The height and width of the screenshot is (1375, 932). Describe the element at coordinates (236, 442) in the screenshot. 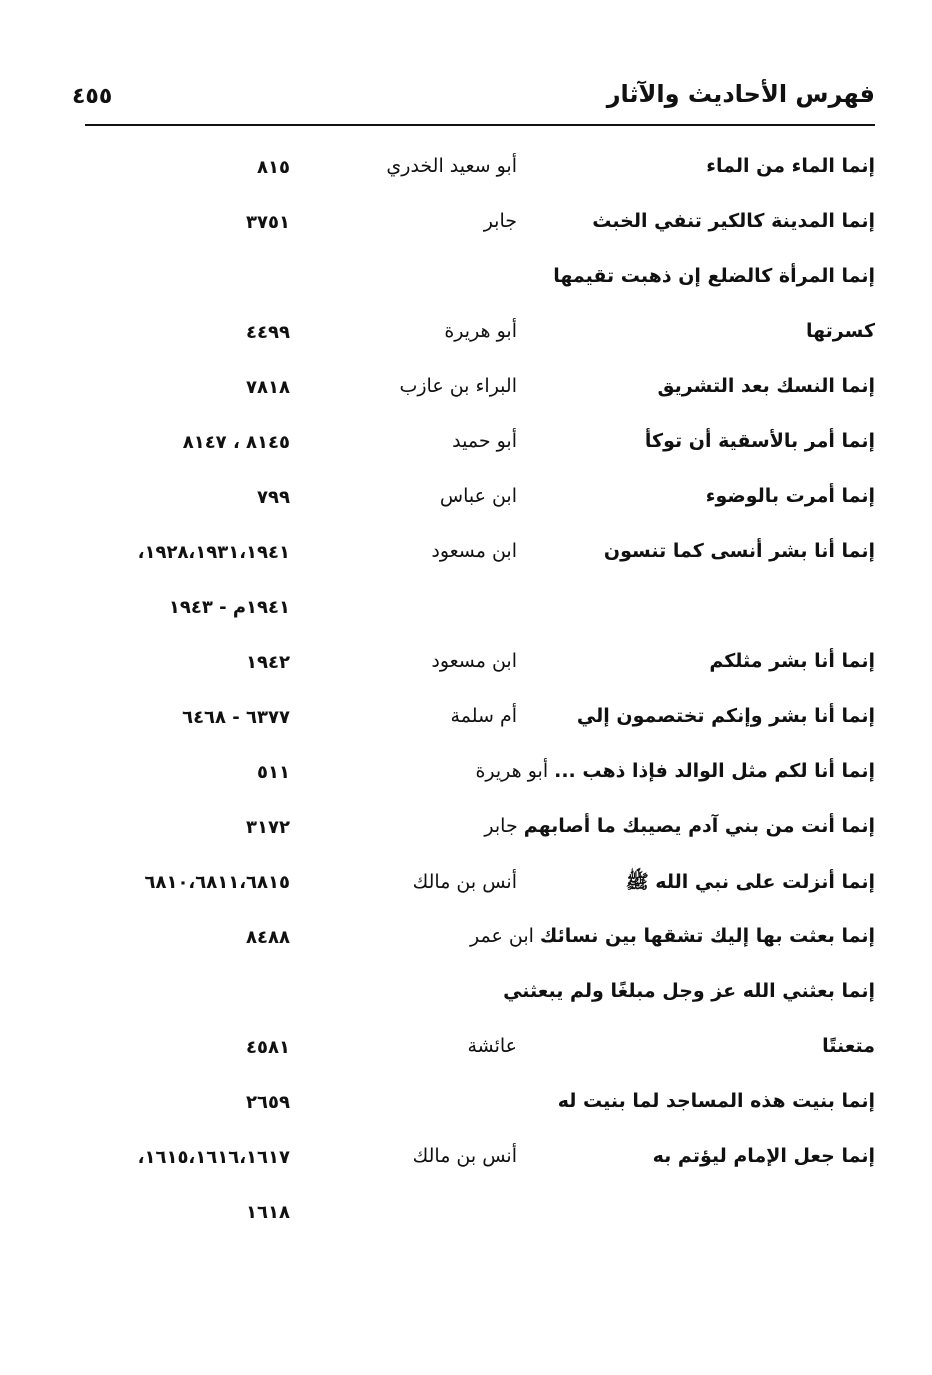

I see `hadith-numbers: ٨١٤٥ ، ٨١٤٧` at that location.